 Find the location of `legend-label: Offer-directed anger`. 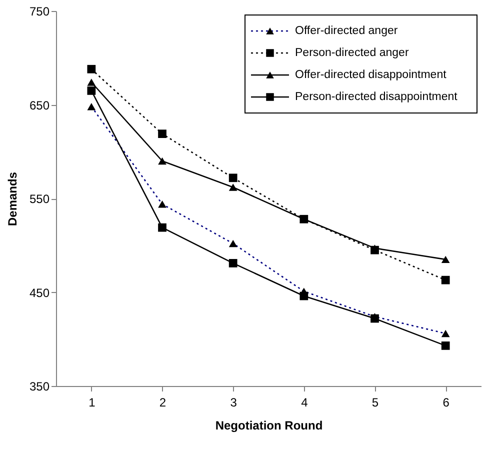

legend-label: Offer-directed anger is located at coordinates (346, 31).